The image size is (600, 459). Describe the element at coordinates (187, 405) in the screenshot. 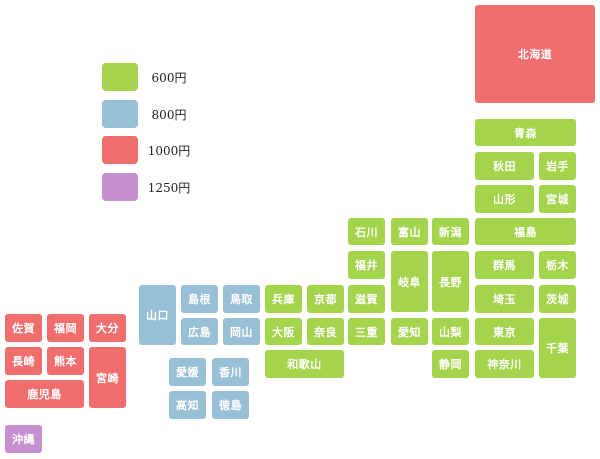

I see `pref-kochi: 高知` at that location.